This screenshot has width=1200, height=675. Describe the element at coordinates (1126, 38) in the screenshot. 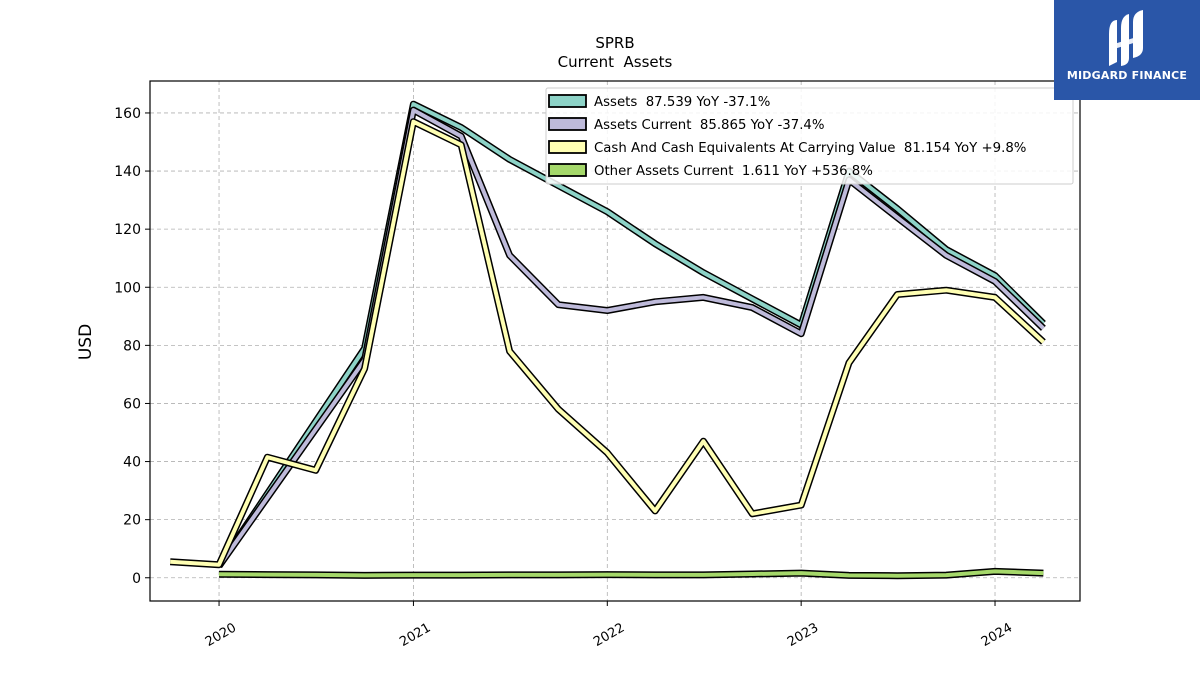

I see `midgard-logo-icon` at that location.